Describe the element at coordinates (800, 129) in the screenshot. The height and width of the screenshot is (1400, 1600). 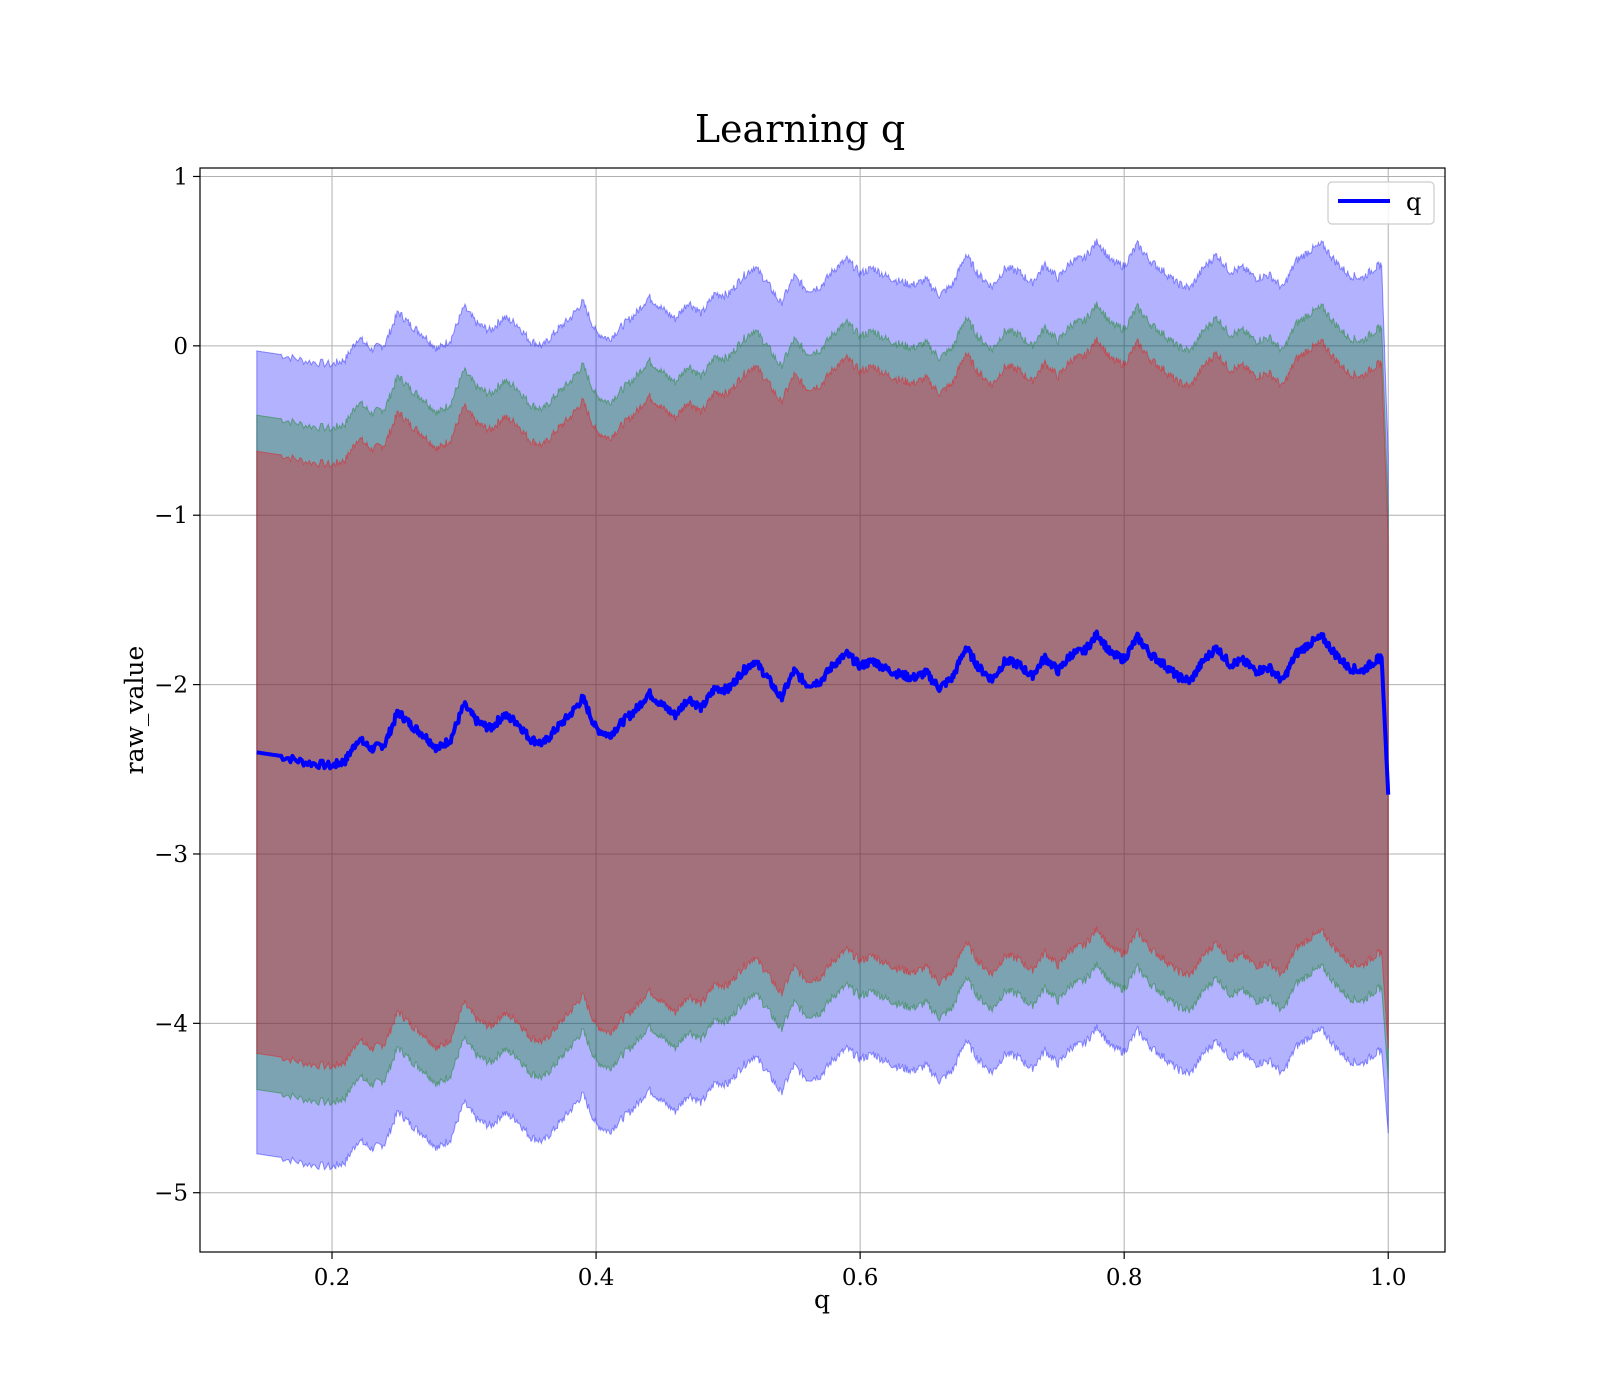
I see `chart-title: Learning q` at that location.